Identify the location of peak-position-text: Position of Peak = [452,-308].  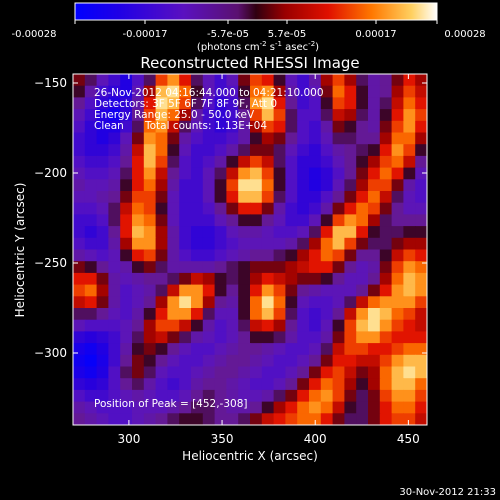
(171, 404).